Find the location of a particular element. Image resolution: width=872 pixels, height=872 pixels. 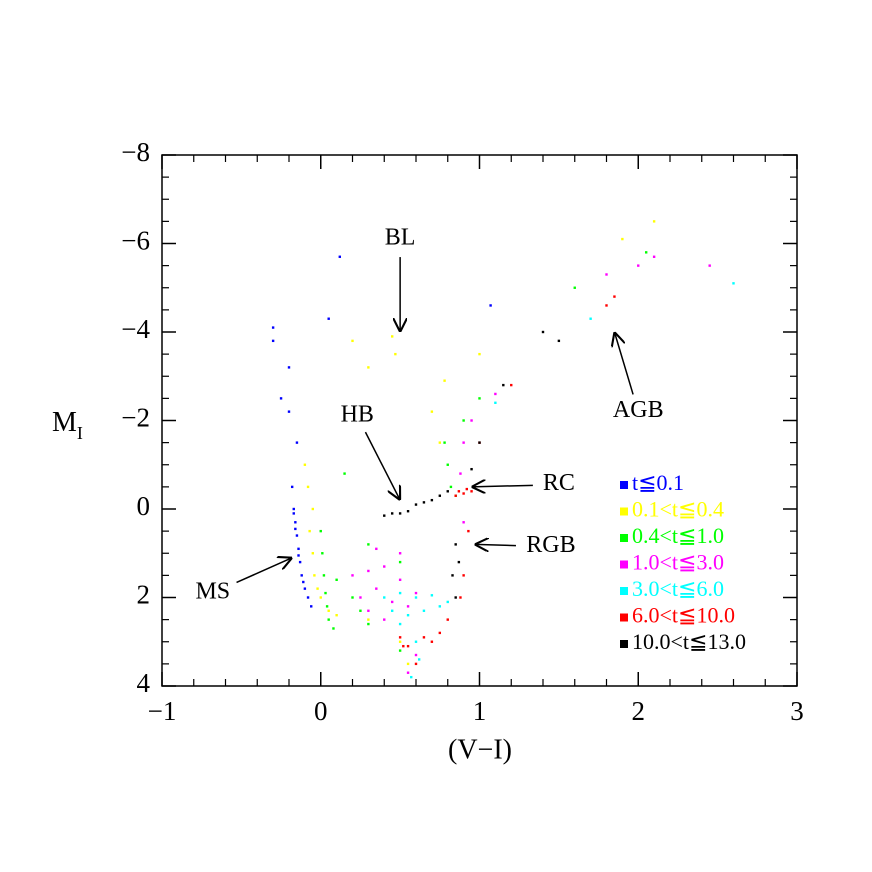

y-tick-label: 4 is located at coordinates (144, 683).